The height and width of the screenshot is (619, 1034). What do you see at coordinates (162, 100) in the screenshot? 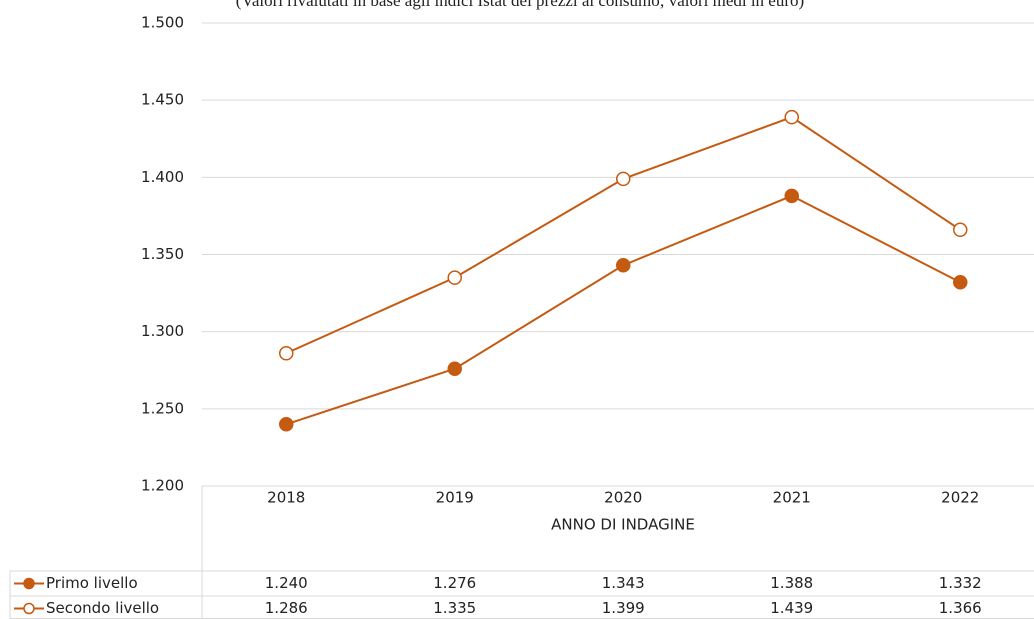
I see `y-tick-label: 1.450` at bounding box center [162, 100].